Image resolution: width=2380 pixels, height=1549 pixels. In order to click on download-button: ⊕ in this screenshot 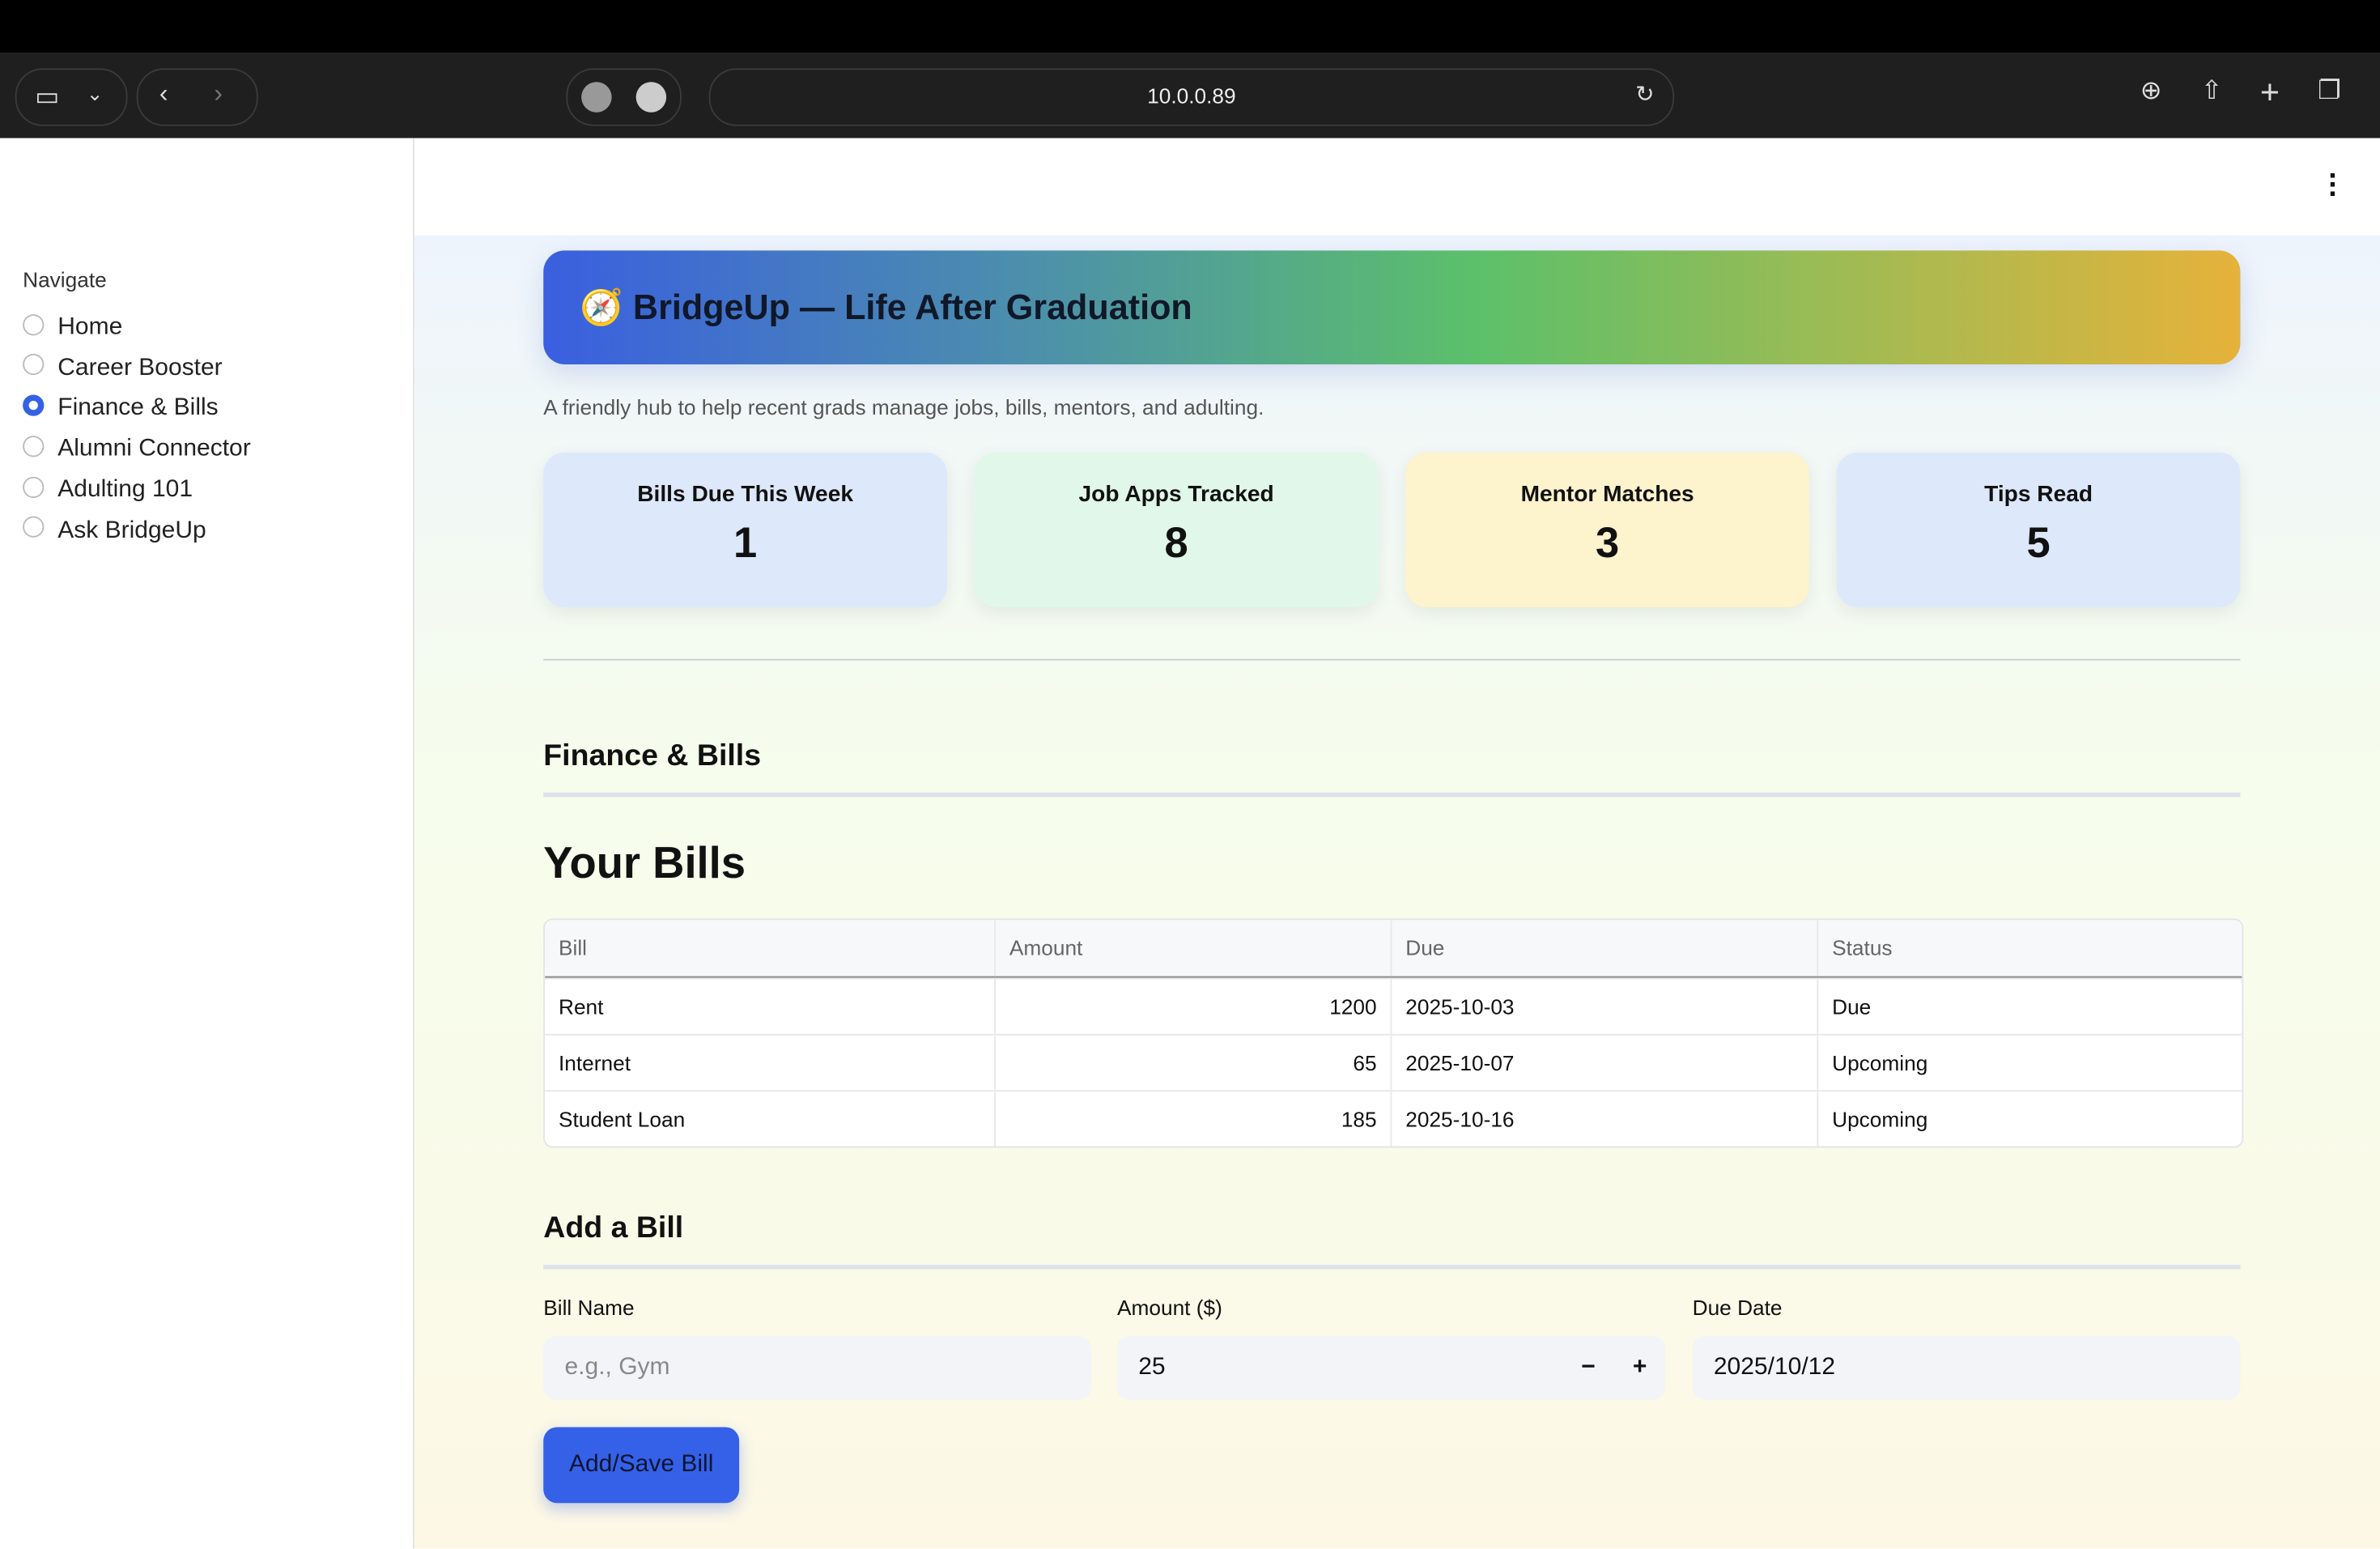, I will do `click(2151, 90)`.